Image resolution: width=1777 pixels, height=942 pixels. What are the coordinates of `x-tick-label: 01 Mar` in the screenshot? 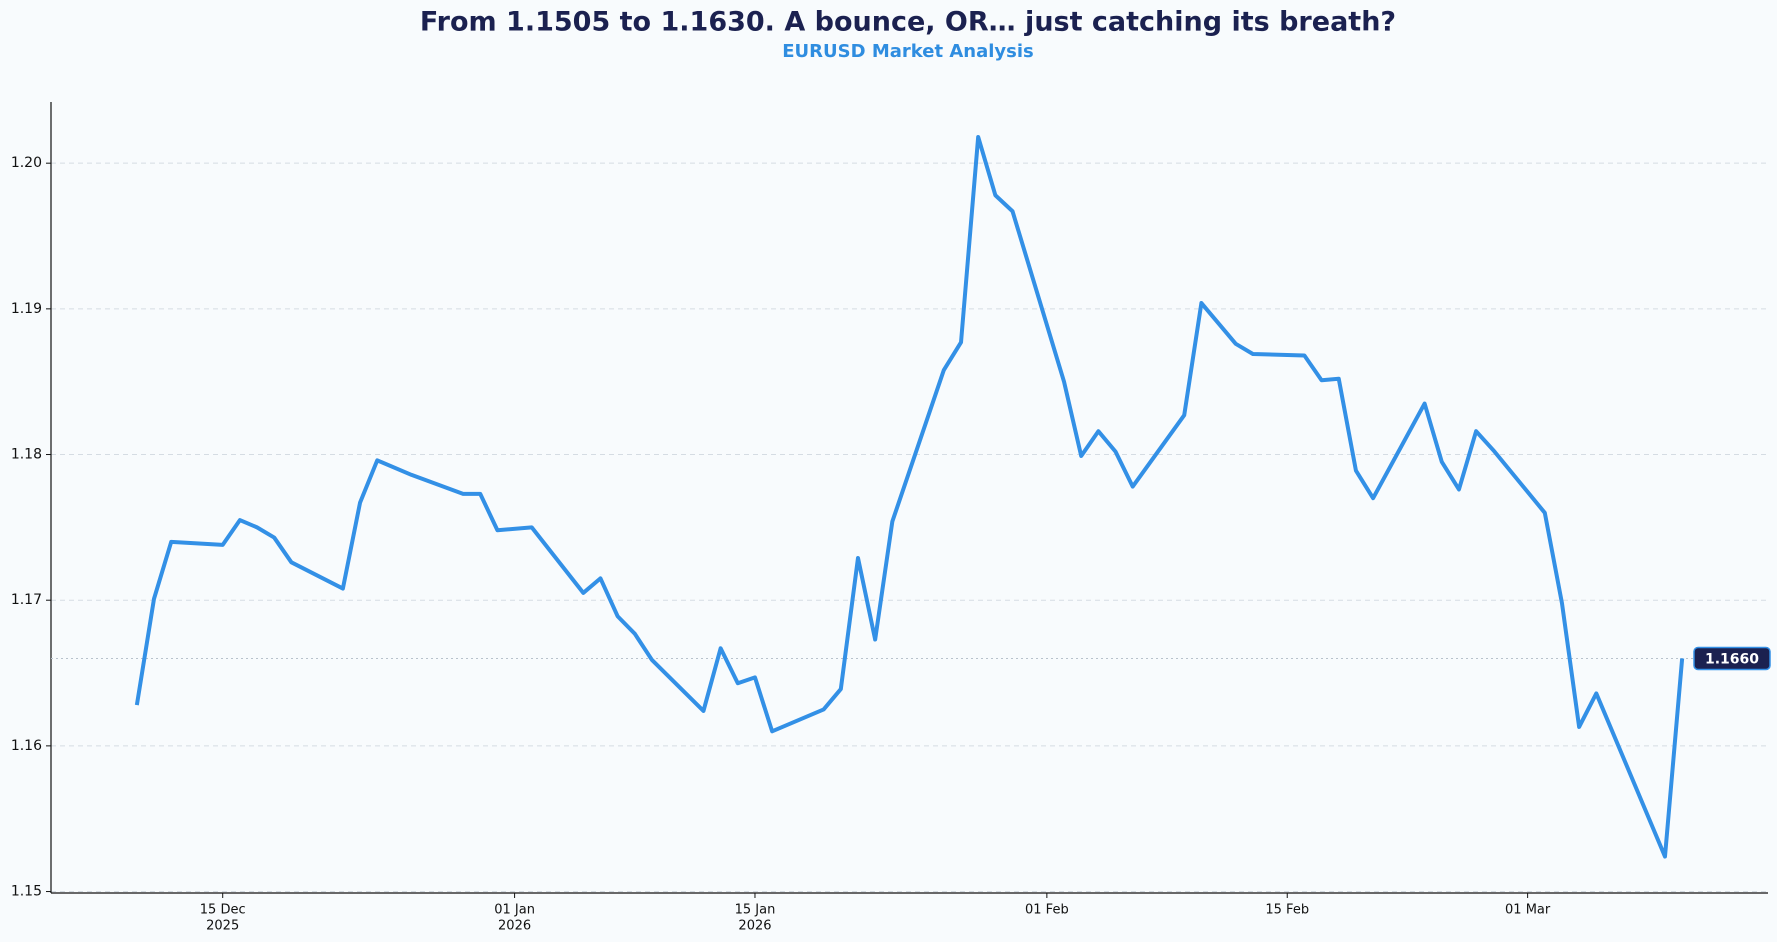 It's located at (1528, 910).